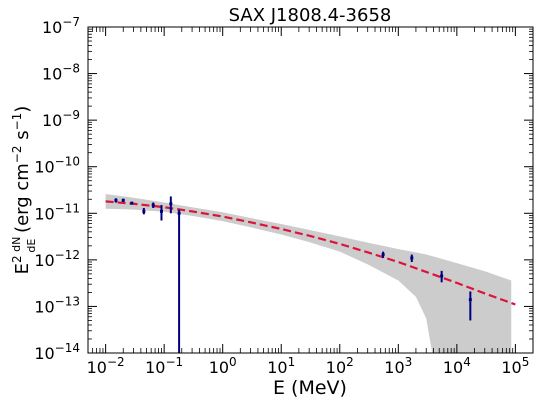 This screenshot has width=540, height=404. Describe the element at coordinates (57, 305) in the screenshot. I see `y-tick-label: 10⁻¹³` at that location.